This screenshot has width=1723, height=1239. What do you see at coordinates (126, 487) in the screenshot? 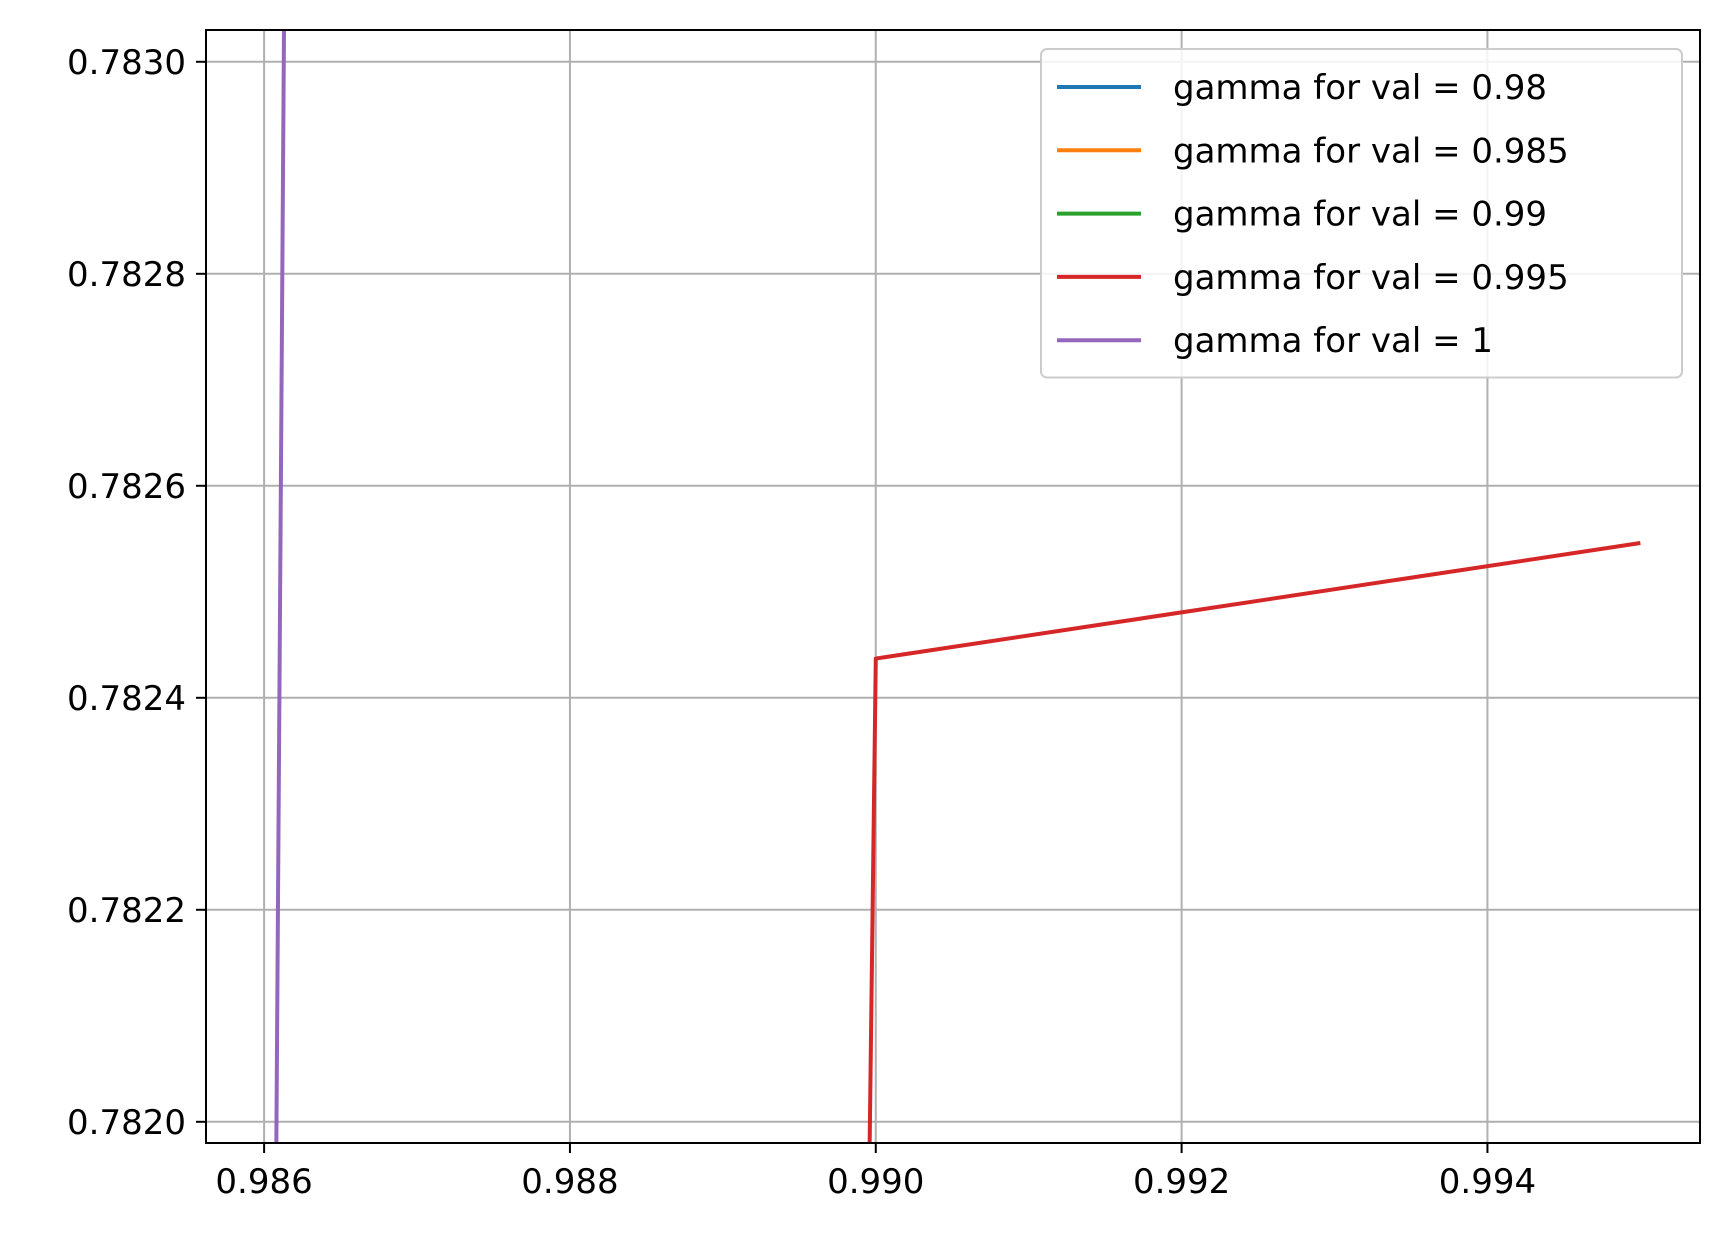
I see `y-tick-label: 0.7826` at bounding box center [126, 487].